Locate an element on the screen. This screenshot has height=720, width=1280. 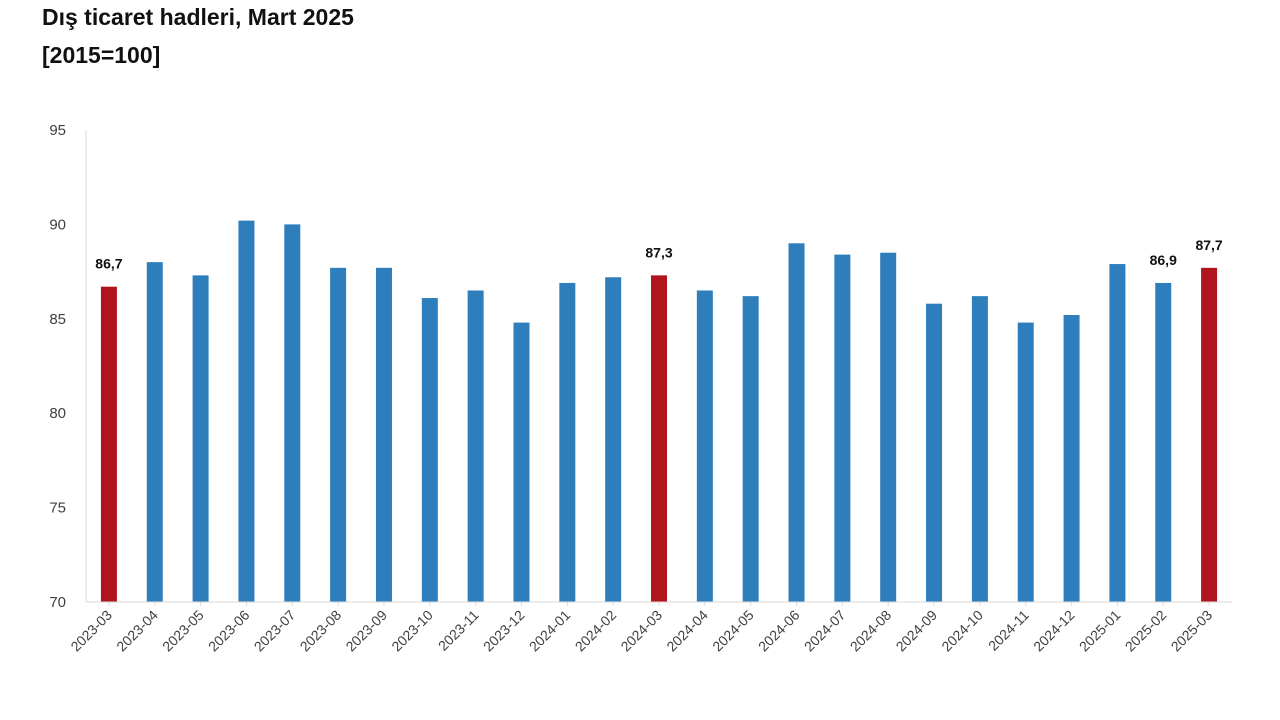
y-tick-label: 85 is located at coordinates (57, 319).